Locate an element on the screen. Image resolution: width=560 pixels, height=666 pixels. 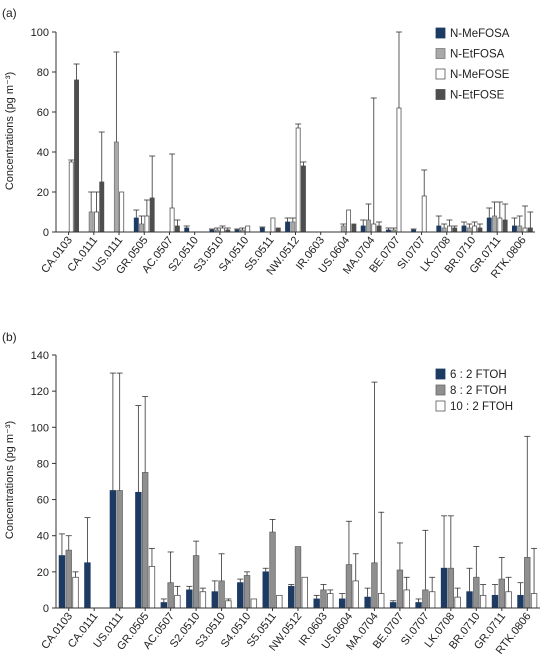
panel-label-a: (a) is located at coordinates (9, 13).